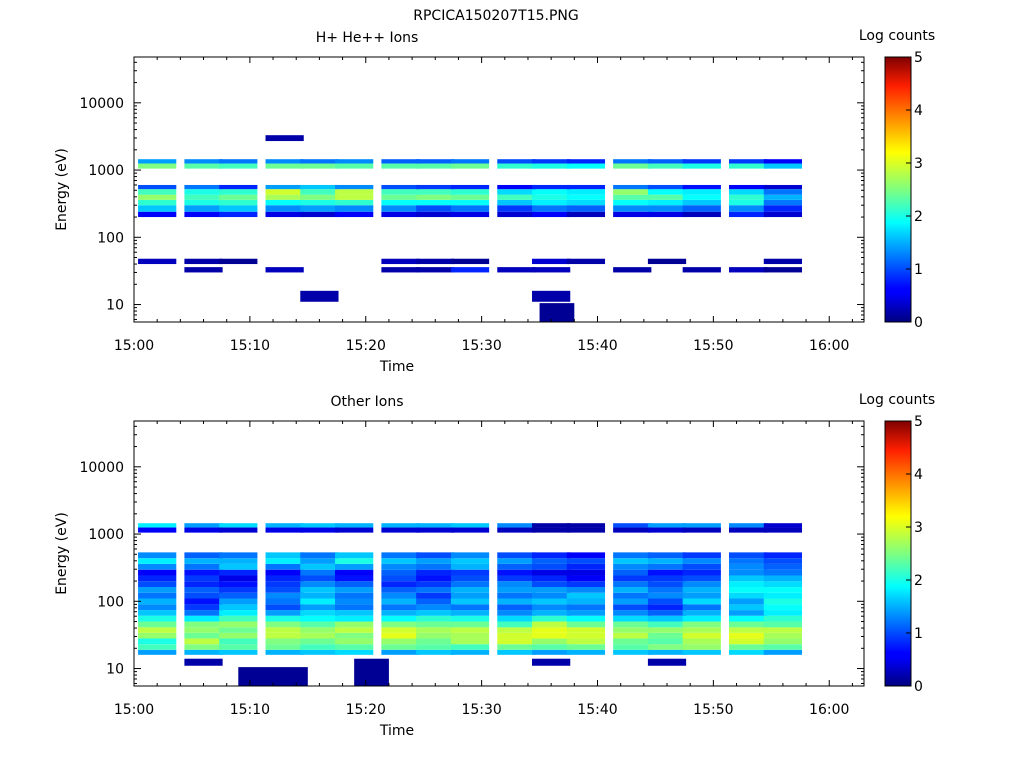 This screenshot has width=1024, height=768. What do you see at coordinates (829, 346) in the screenshot?
I see `x-tick-label: 16:00` at bounding box center [829, 346].